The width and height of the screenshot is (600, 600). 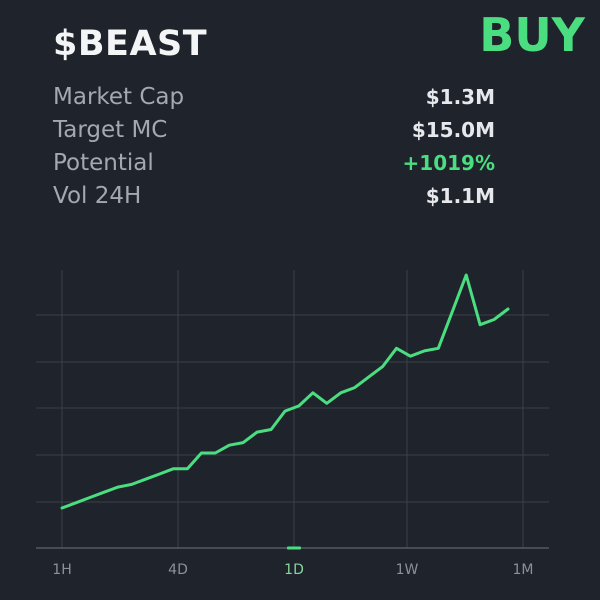 What do you see at coordinates (532, 35) in the screenshot?
I see `buy-button: BUY` at bounding box center [532, 35].